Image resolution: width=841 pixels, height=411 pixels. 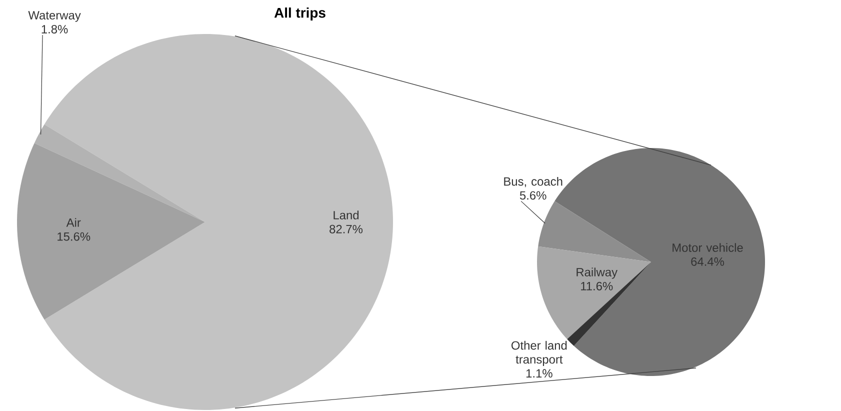 I want to click on data-label: 82.7%, so click(x=346, y=229).